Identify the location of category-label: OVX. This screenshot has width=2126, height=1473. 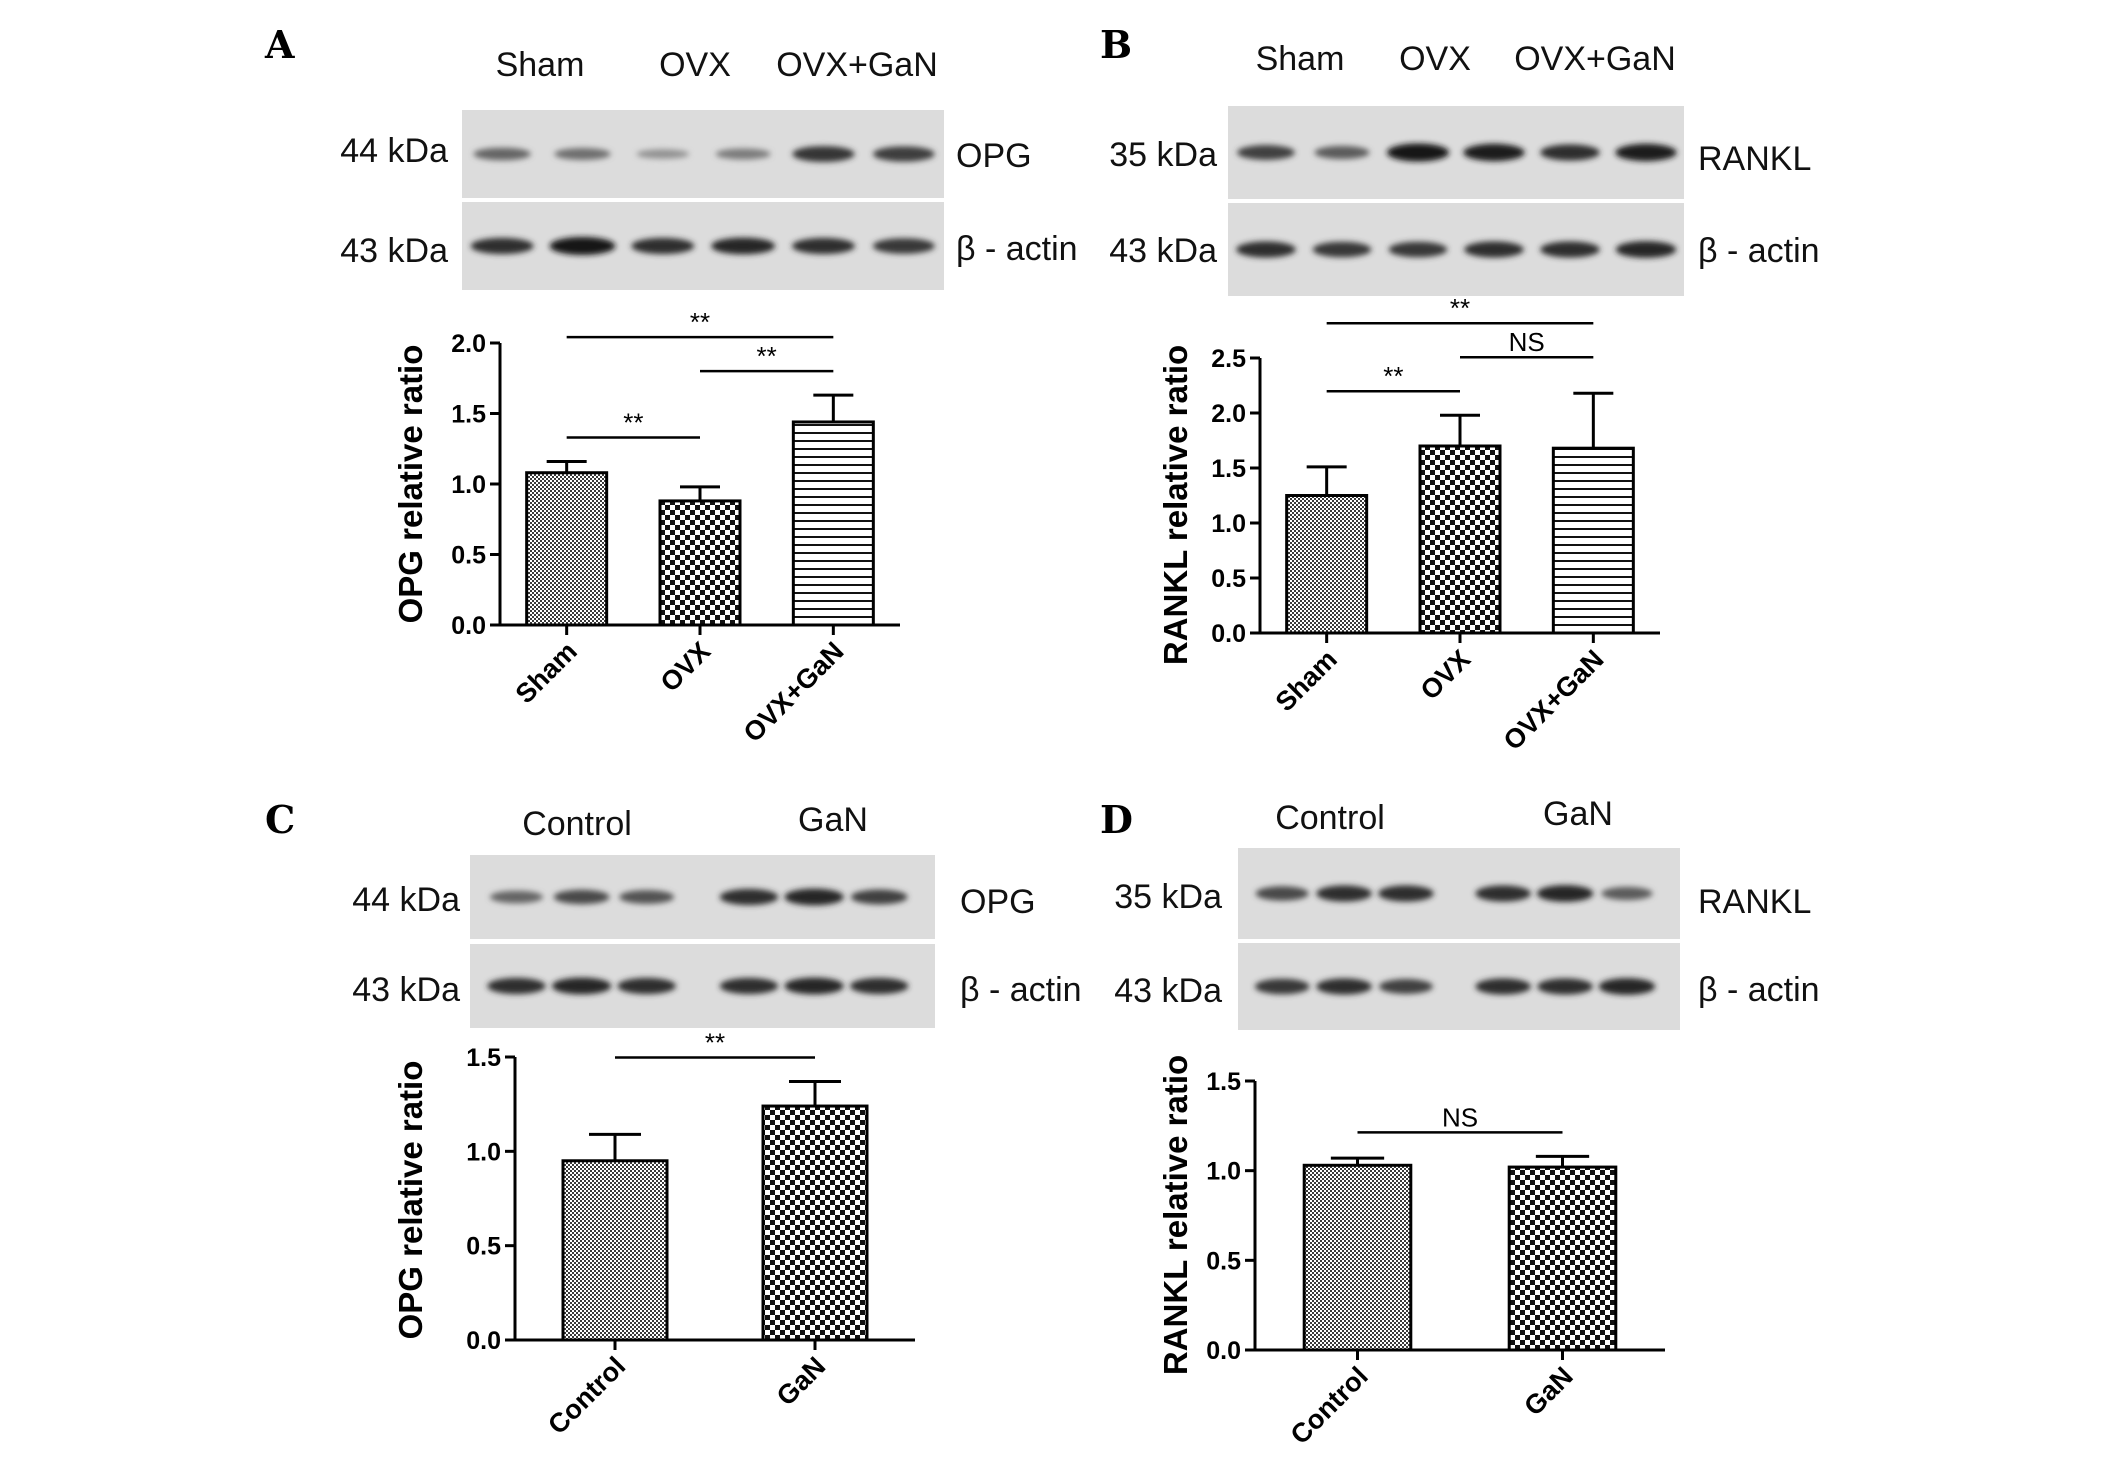
(1446, 675).